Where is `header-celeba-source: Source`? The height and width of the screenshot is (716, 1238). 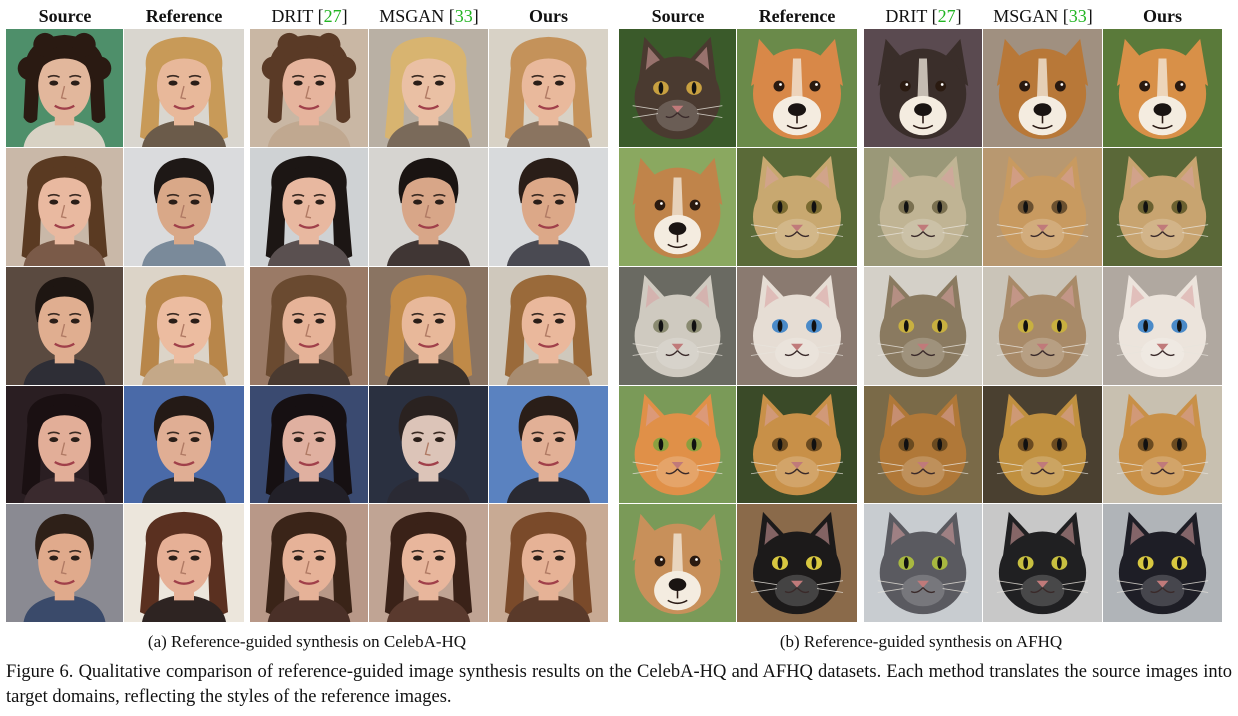 header-celeba-source: Source is located at coordinates (65, 16).